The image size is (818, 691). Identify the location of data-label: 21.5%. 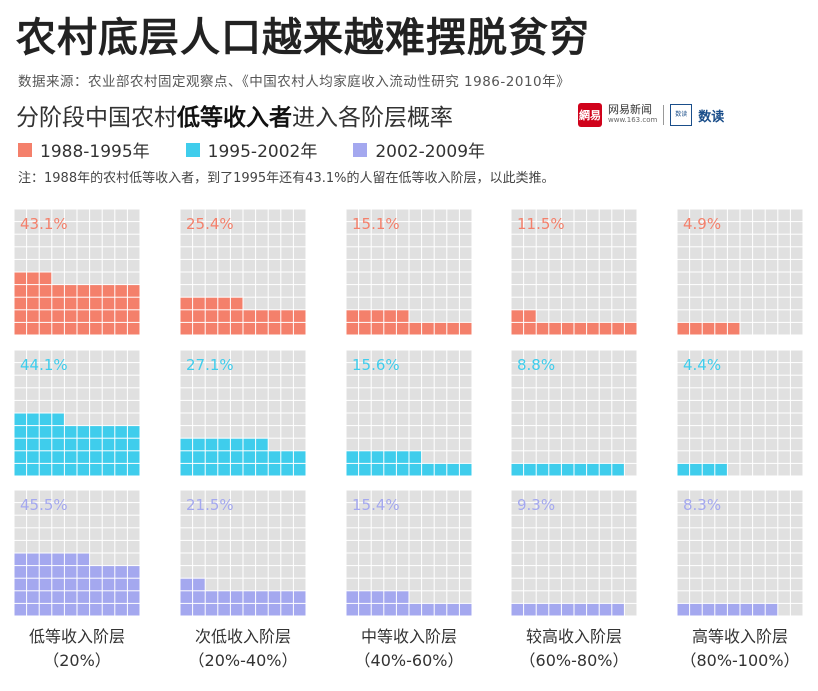
(210, 505).